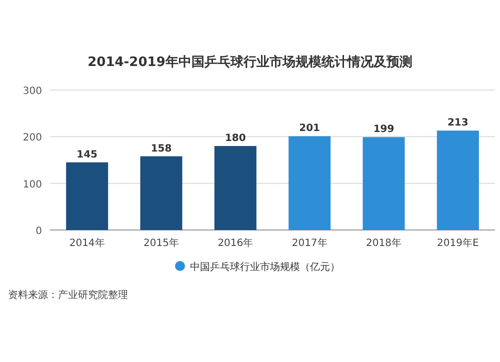 Image resolution: width=500 pixels, height=362 pixels. What do you see at coordinates (458, 243) in the screenshot?
I see `x-tick-label: 2019年E` at bounding box center [458, 243].